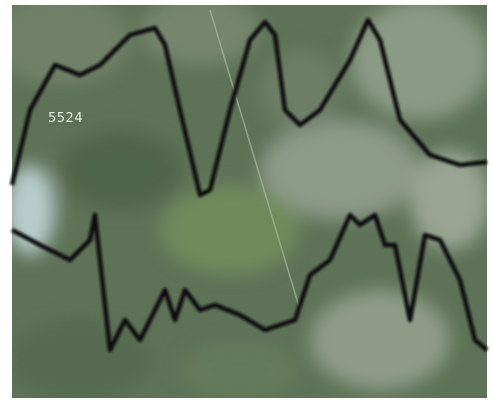  Describe the element at coordinates (65, 118) in the screenshot. I see `parcel-label: 5524` at that location.